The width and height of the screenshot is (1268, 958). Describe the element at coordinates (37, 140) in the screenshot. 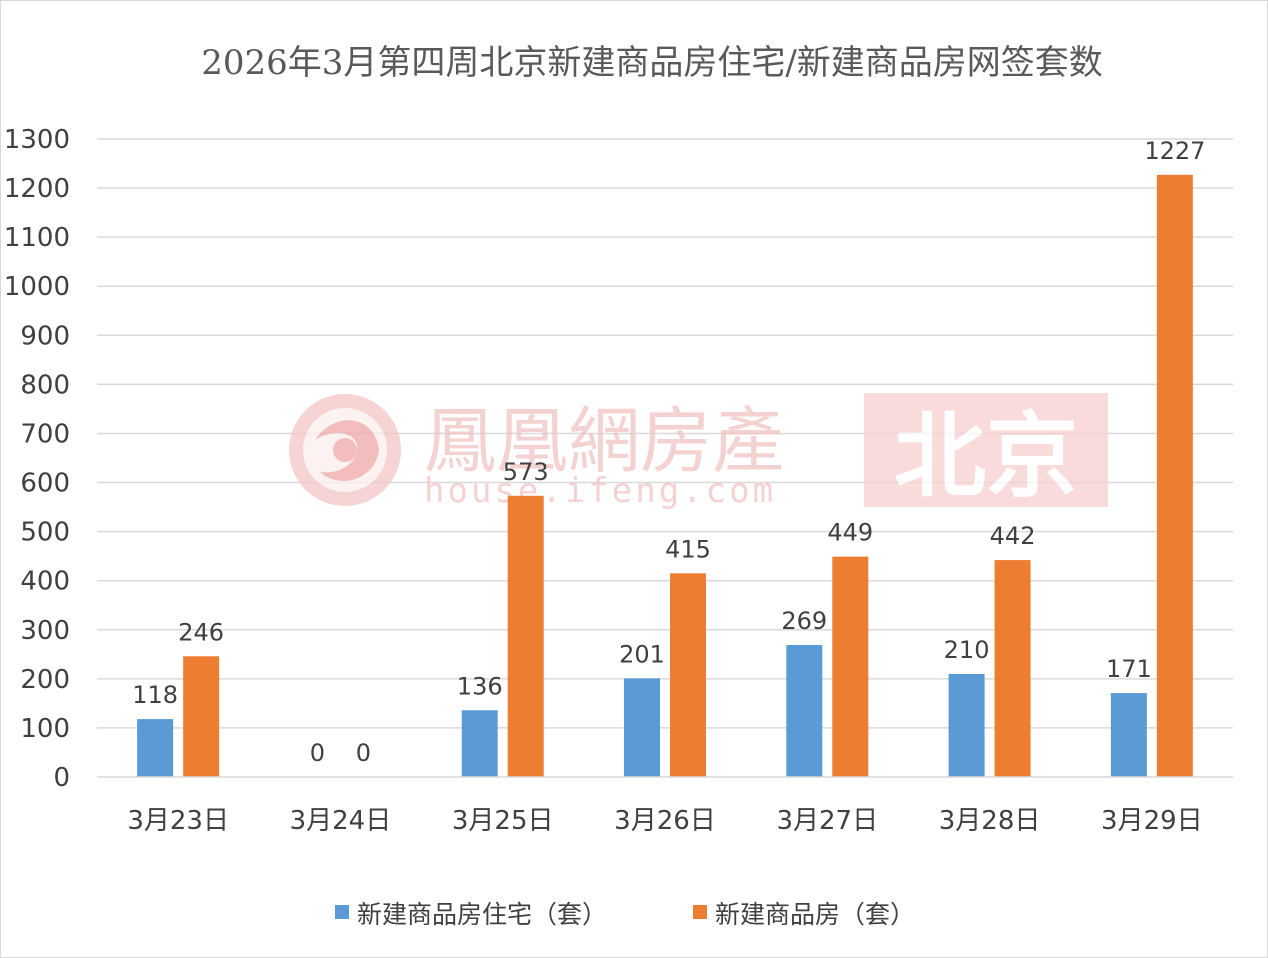

I see `y-tick-label: 1300` at that location.